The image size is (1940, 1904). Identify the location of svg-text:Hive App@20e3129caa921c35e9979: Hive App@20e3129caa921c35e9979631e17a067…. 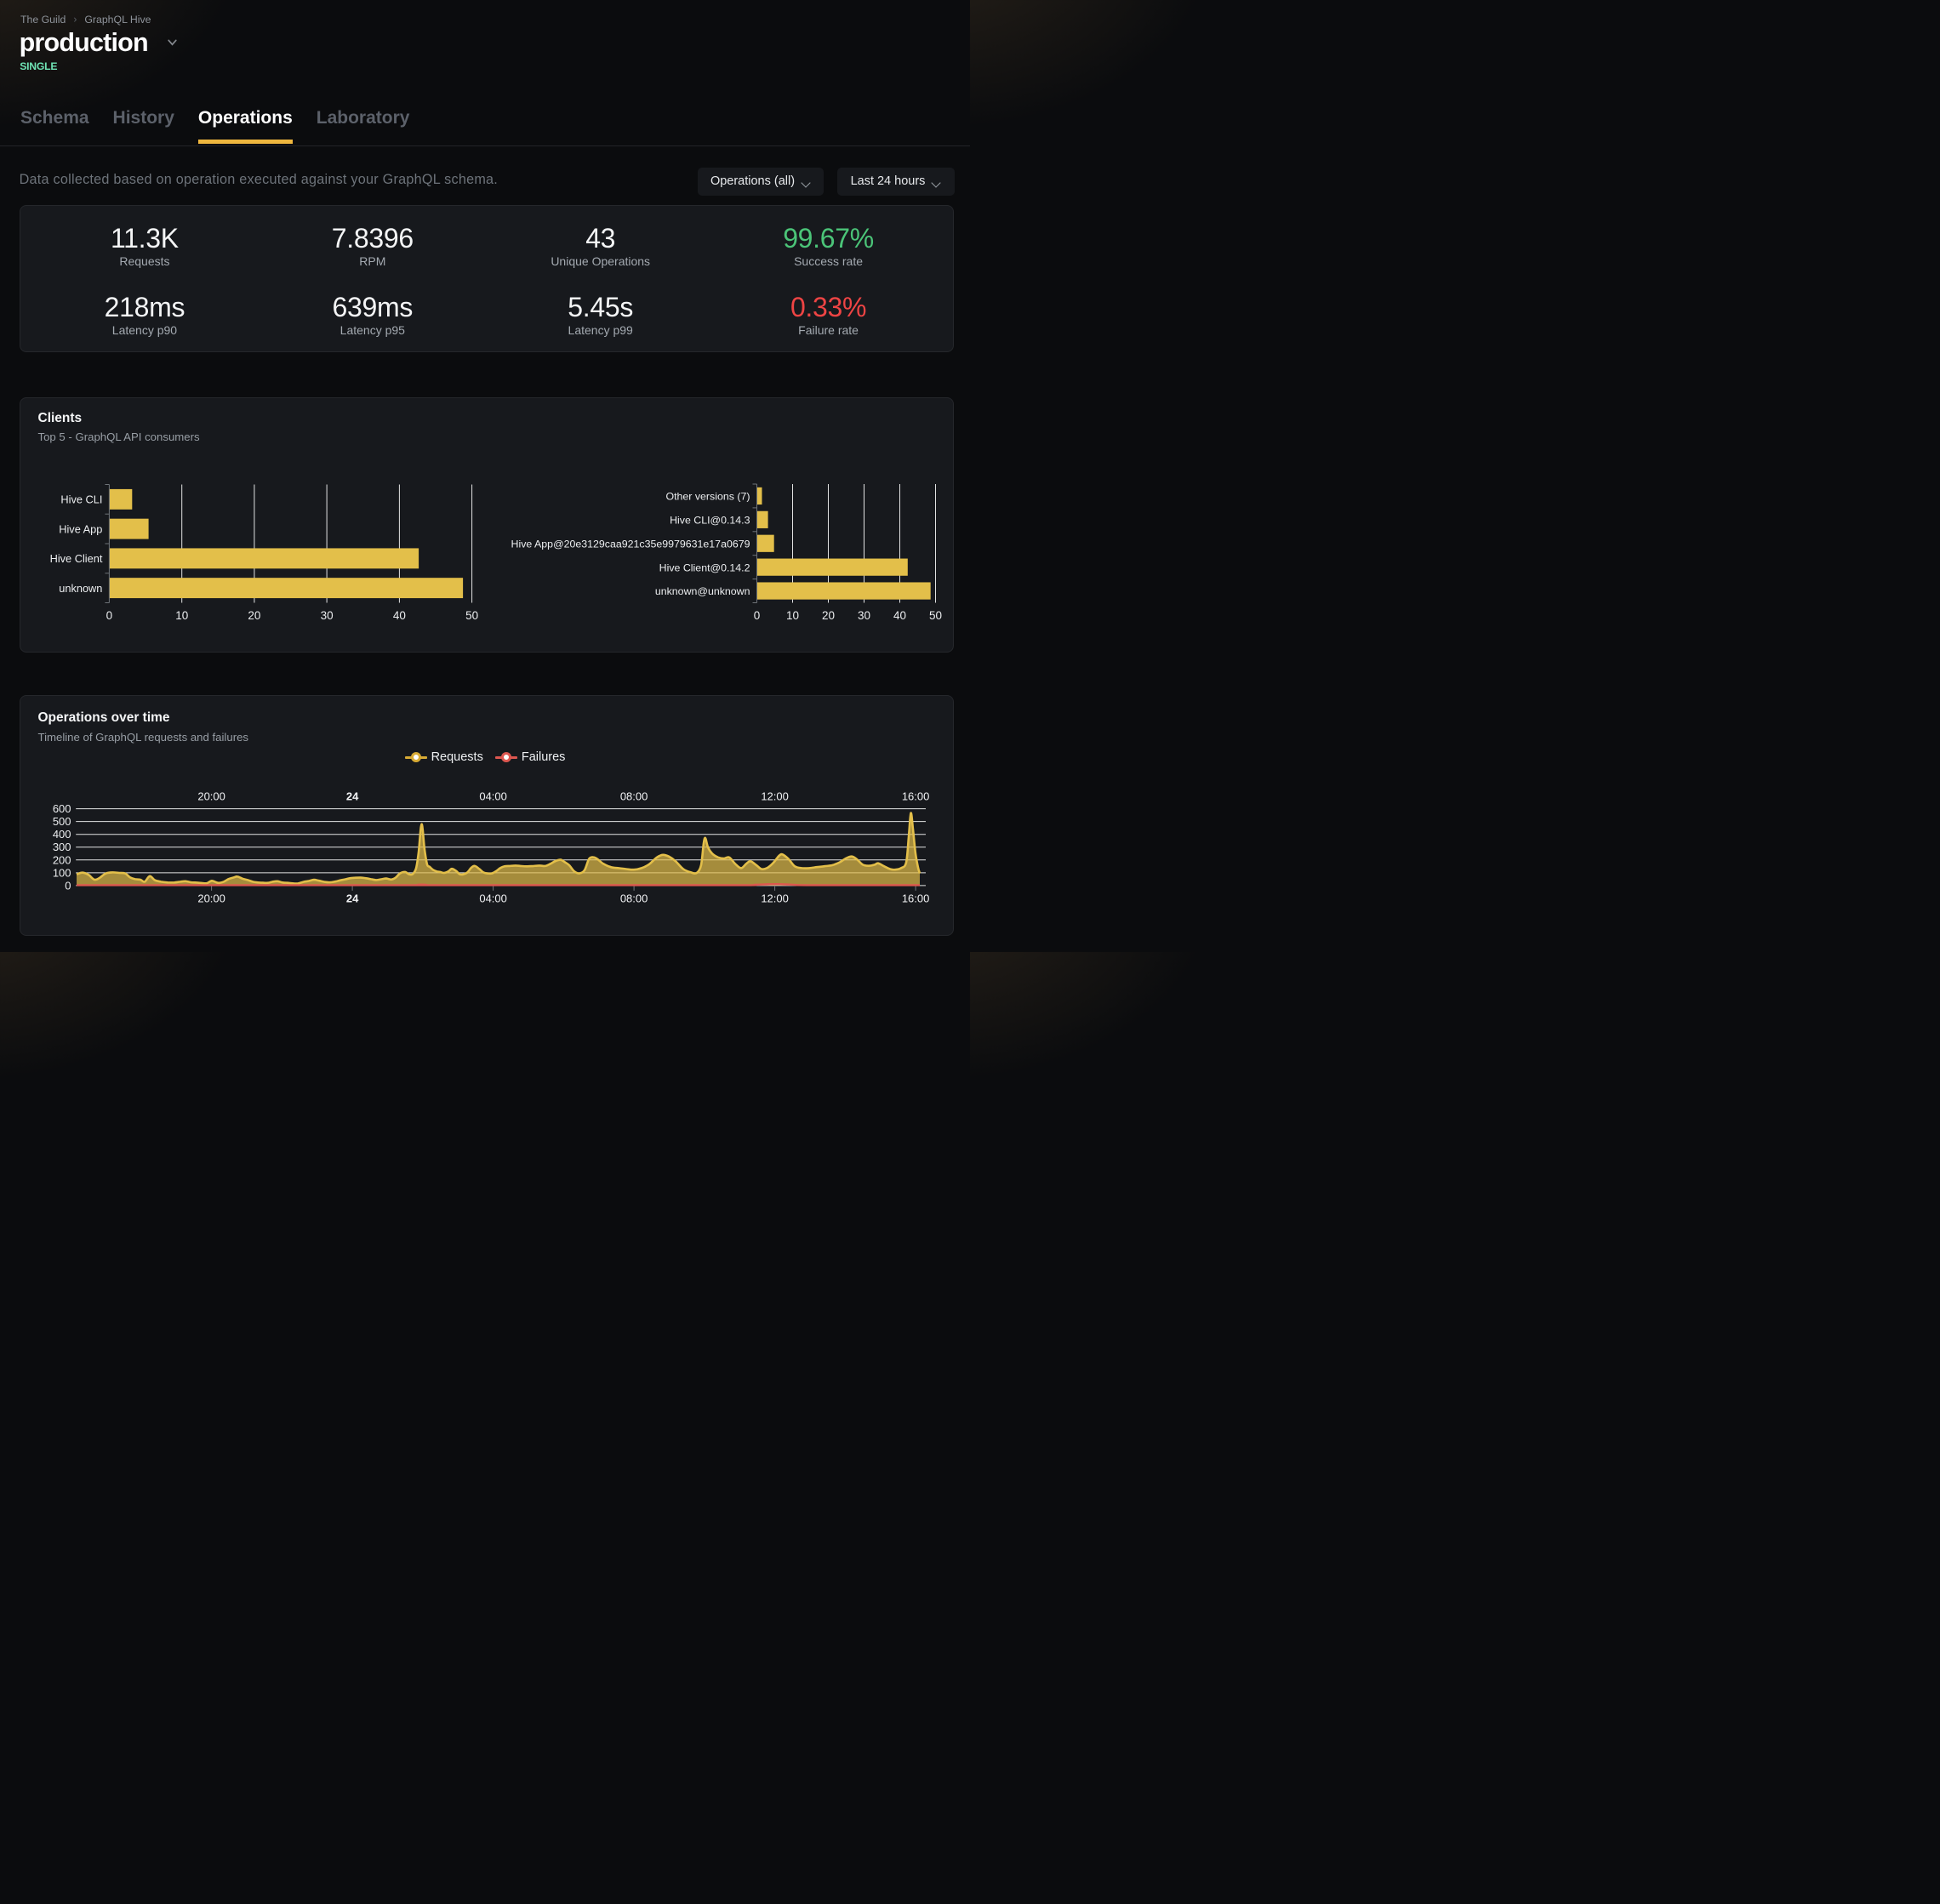
(630, 544).